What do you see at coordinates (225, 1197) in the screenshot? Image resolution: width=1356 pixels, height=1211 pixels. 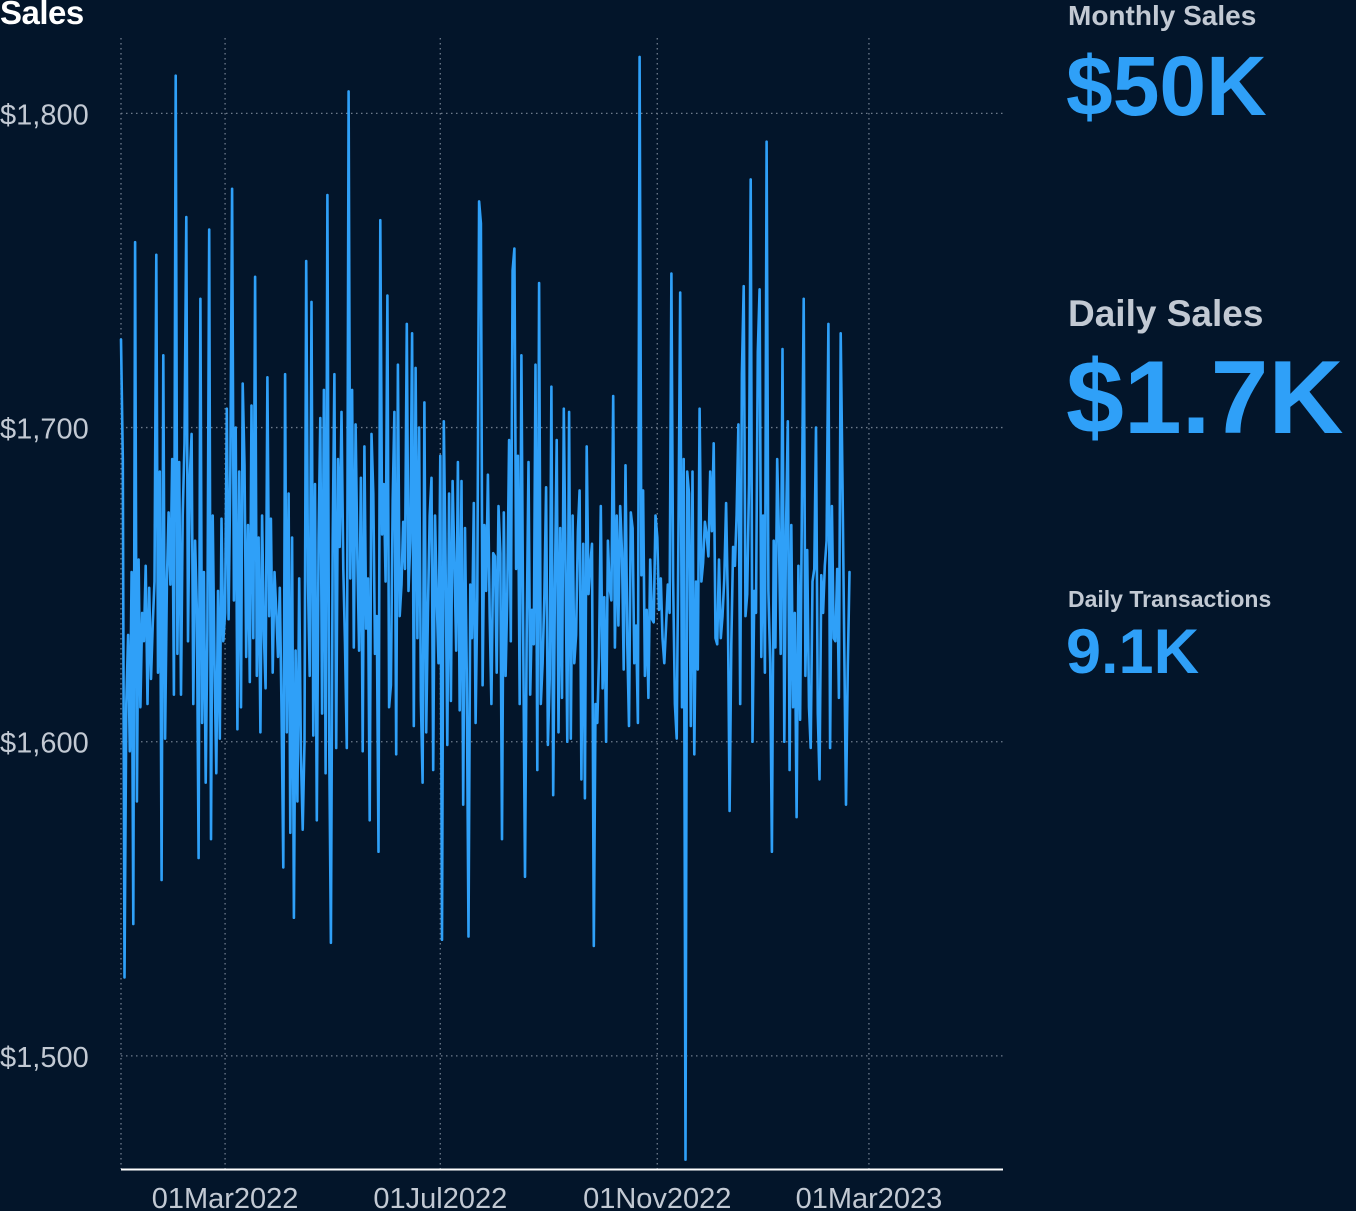 I see `x-tick-label: 01Mar2022` at bounding box center [225, 1197].